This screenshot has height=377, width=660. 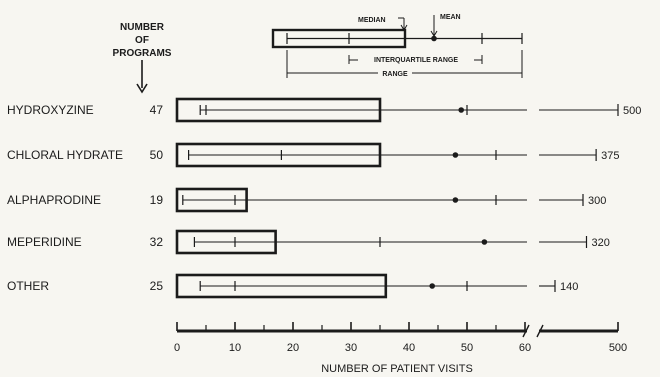 What do you see at coordinates (28, 286) in the screenshot?
I see `category-label: OTHER` at bounding box center [28, 286].